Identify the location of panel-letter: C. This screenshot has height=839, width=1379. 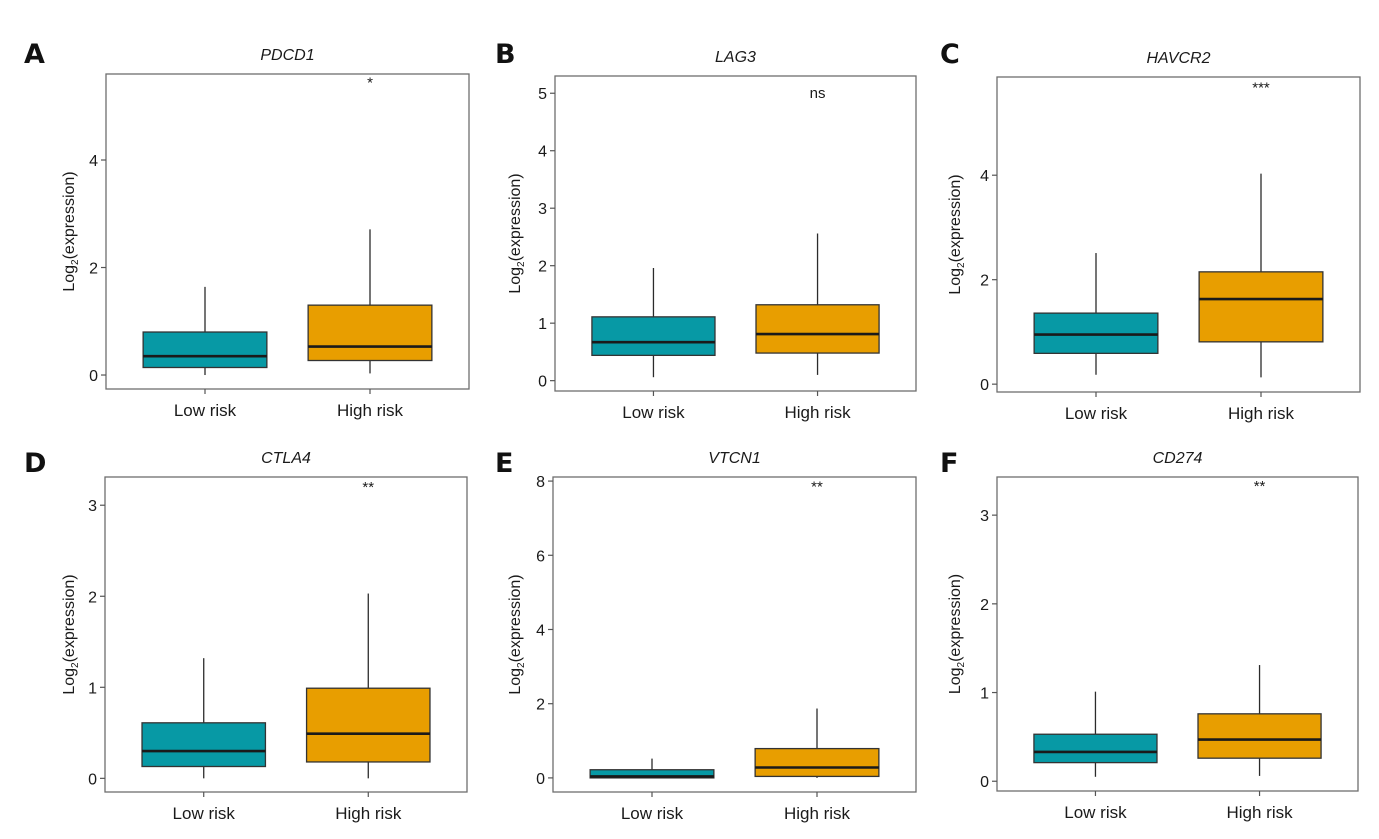
(950, 54).